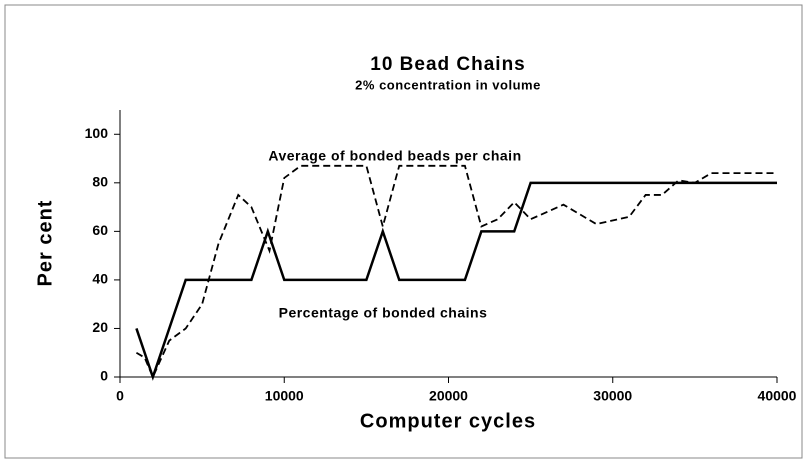 The width and height of the screenshot is (803, 459). I want to click on series-annotation: Average of bonded beads per chain, so click(394, 156).